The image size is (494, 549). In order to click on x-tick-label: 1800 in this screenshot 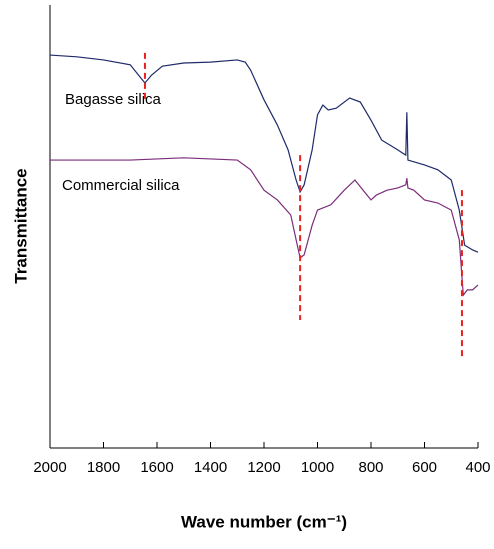, I will do `click(103, 467)`.